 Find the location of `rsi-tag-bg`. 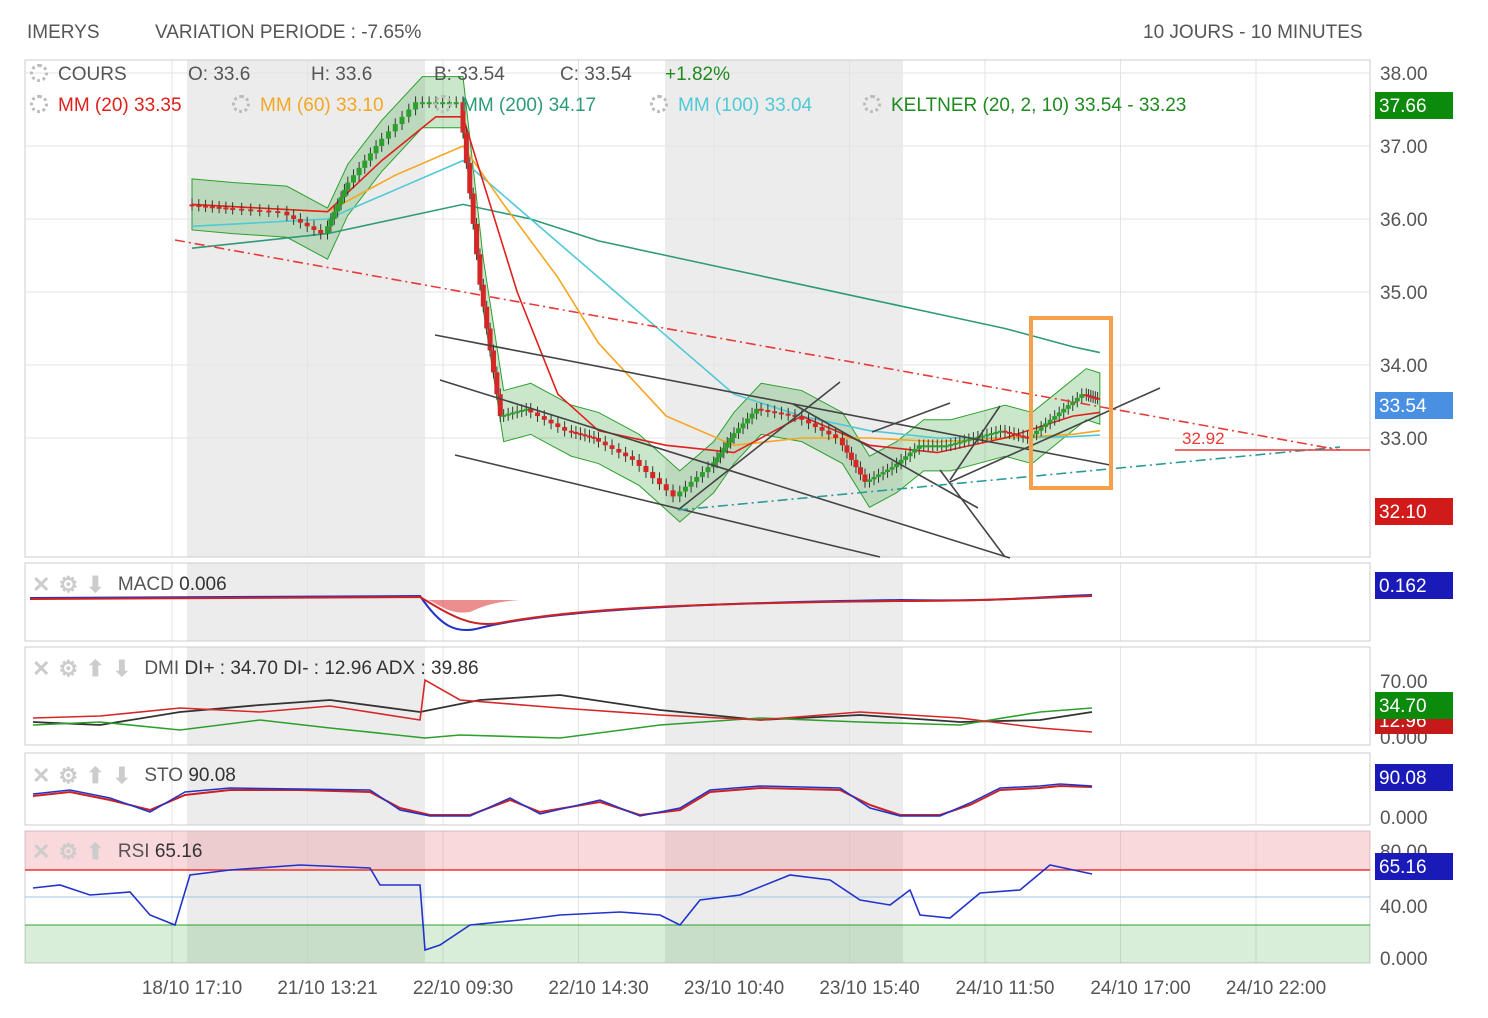

rsi-tag-bg is located at coordinates (1414, 866).